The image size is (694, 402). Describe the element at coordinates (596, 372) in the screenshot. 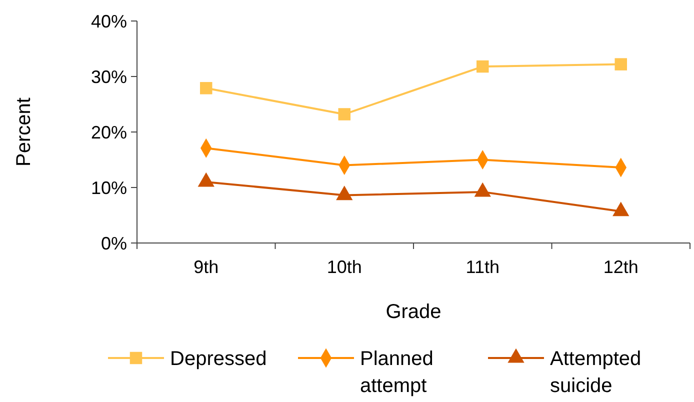

I see `legend-label: Attempted suicide` at that location.